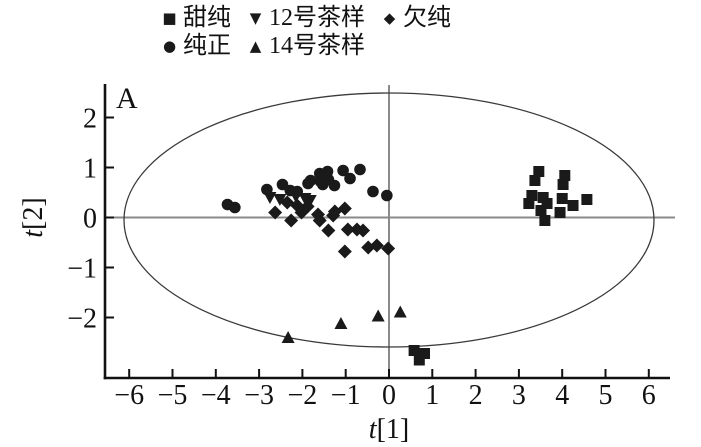  Describe the element at coordinates (129, 395) in the screenshot. I see `x-tick-label: −6` at that location.